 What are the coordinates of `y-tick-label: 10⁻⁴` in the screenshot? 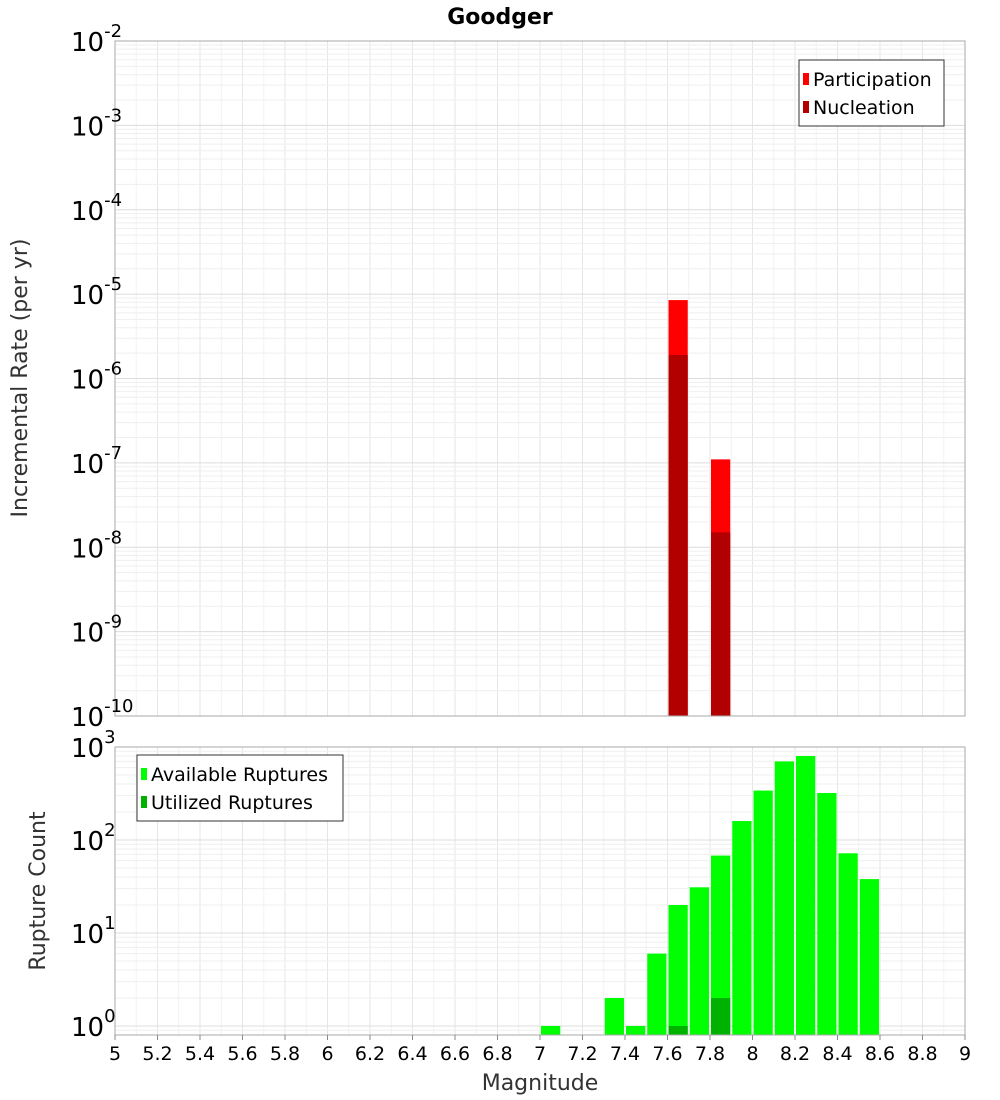 It's located at (96, 208).